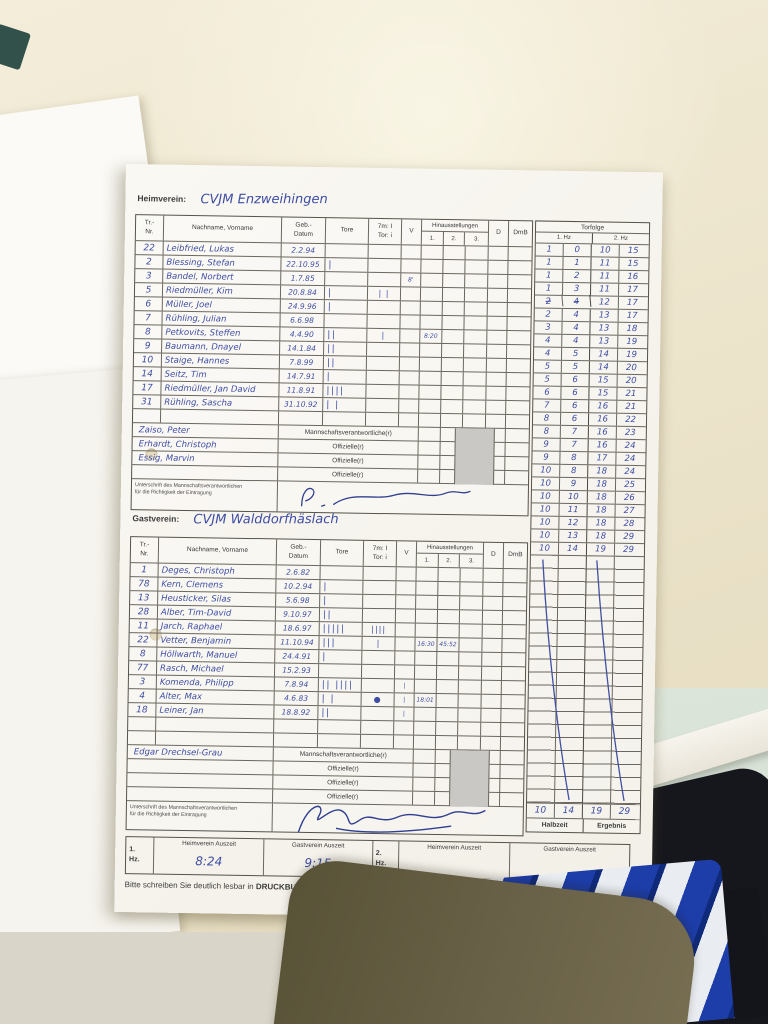 This screenshot has width=768, height=1024. What do you see at coordinates (264, 200) in the screenshot?
I see `home-team-name: CVJM Enzweihingen` at bounding box center [264, 200].